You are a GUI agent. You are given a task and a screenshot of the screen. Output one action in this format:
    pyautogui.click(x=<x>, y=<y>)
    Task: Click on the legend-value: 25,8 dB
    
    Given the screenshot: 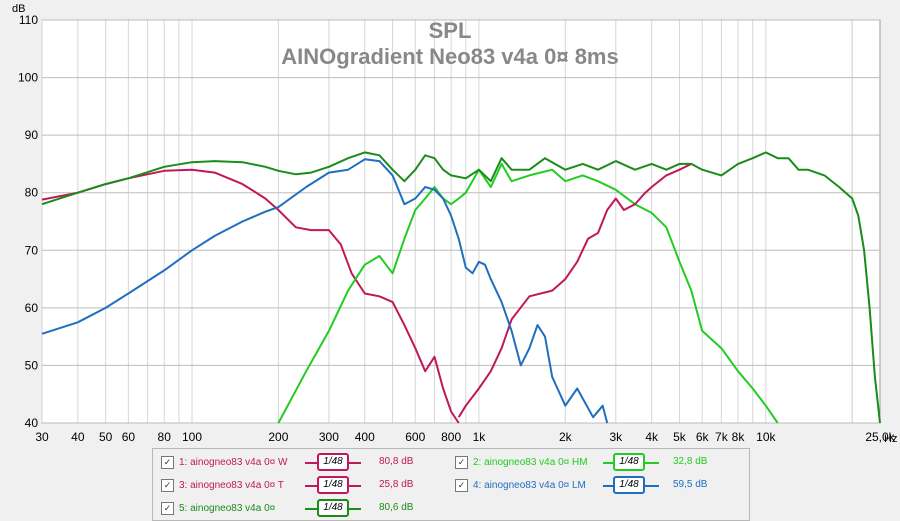 What is the action you would take?
    pyautogui.click(x=396, y=484)
    